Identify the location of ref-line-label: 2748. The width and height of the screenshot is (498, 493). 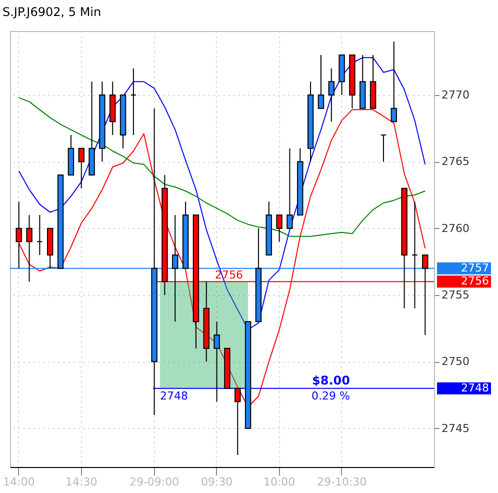
(475, 387).